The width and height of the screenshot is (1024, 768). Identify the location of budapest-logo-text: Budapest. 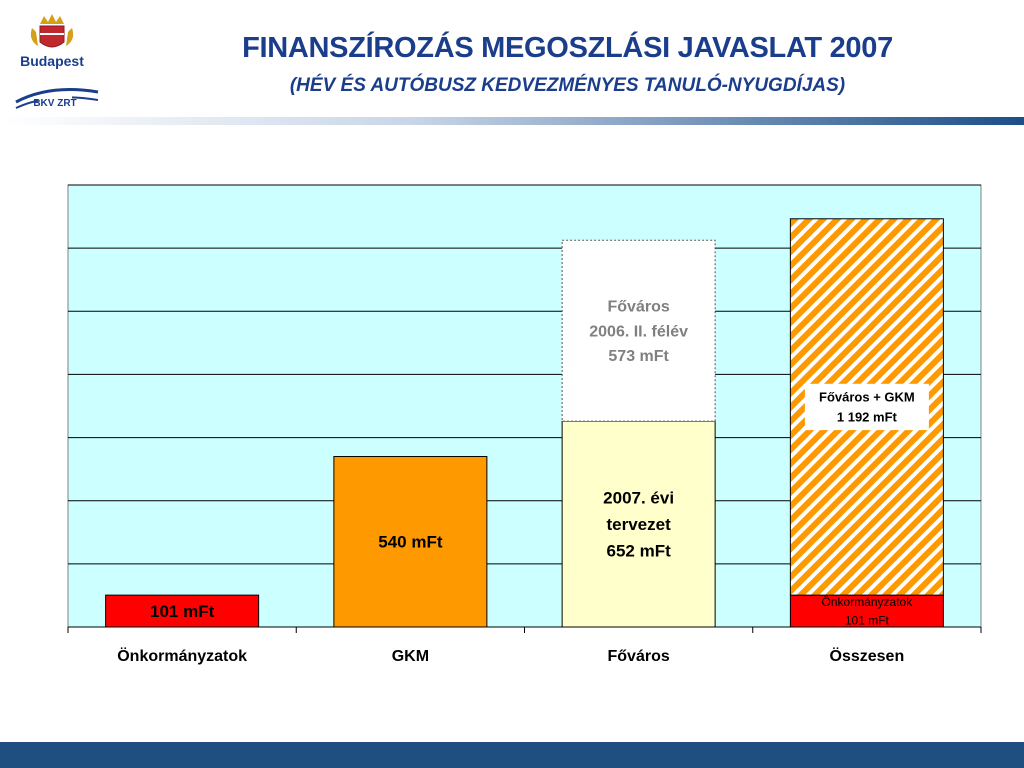
(52, 61).